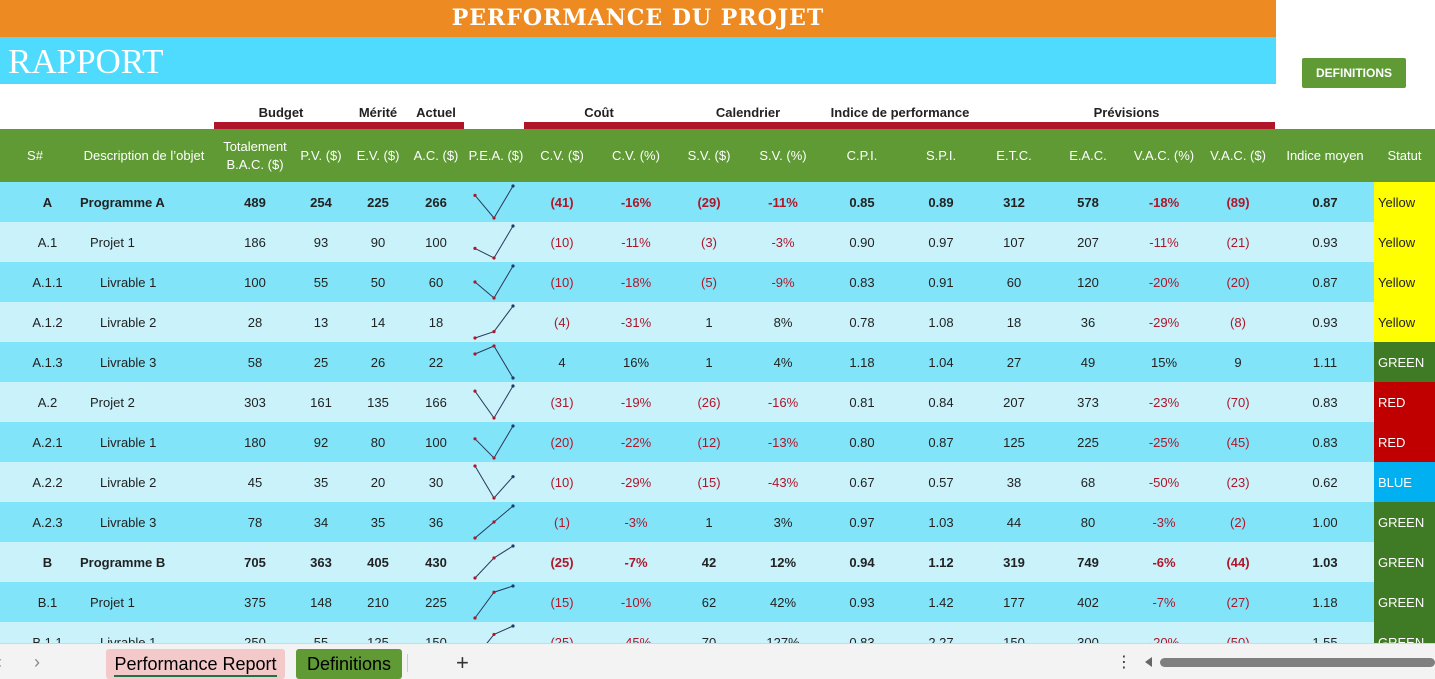 The height and width of the screenshot is (679, 1435). Describe the element at coordinates (709, 442) in the screenshot. I see `cell-sv: (12)` at that location.